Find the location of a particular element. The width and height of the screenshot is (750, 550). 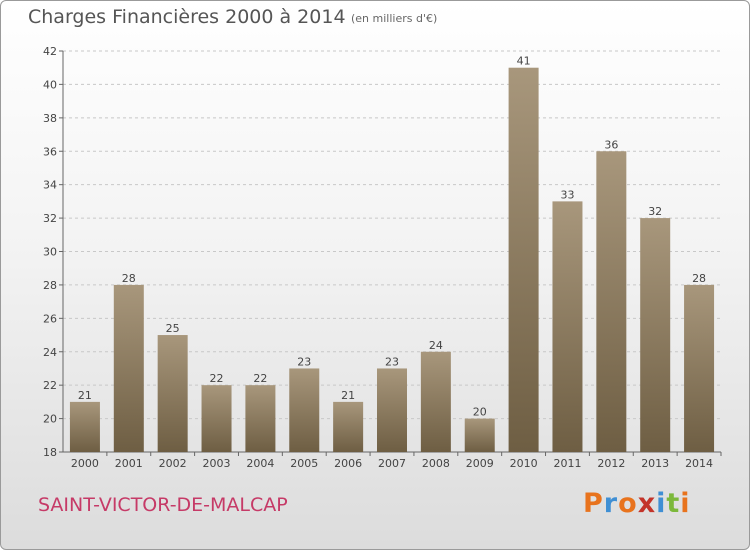

logo-letter: t is located at coordinates (673, 503).